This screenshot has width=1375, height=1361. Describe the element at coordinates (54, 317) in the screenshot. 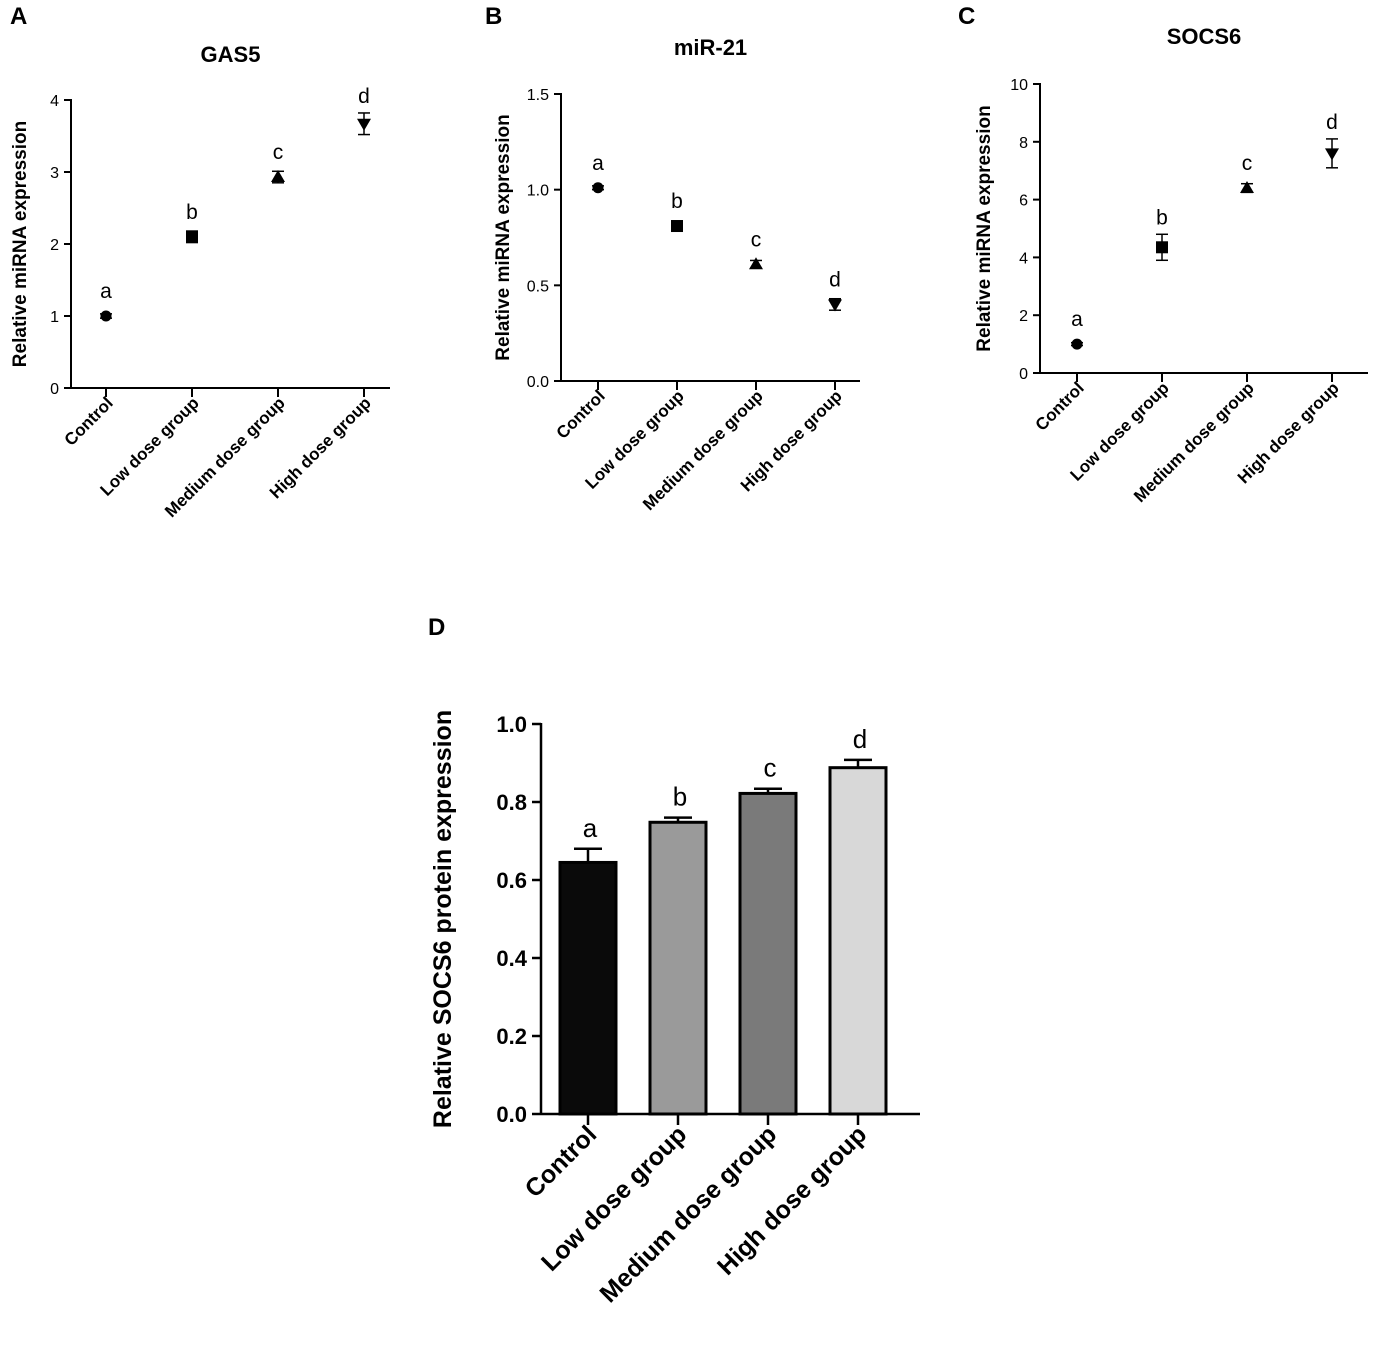

I see `y-tick-label: 1` at that location.